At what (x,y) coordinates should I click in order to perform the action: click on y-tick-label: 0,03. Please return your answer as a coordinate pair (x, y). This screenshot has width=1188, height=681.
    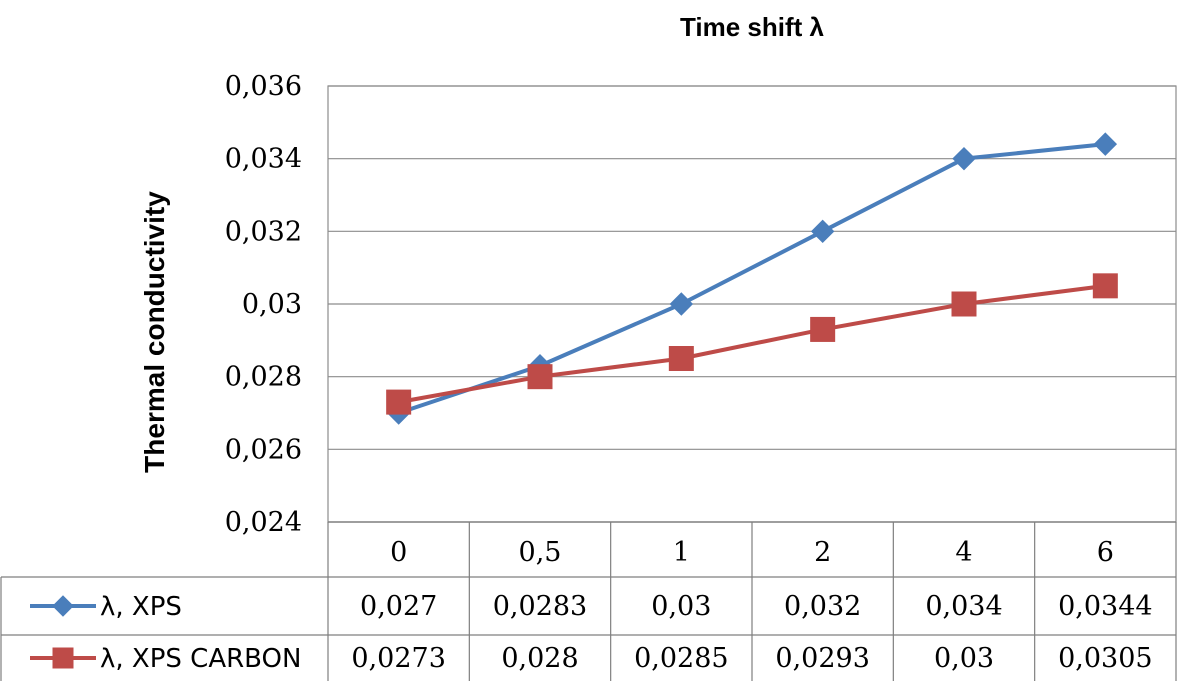
    Looking at the image, I should click on (272, 304).